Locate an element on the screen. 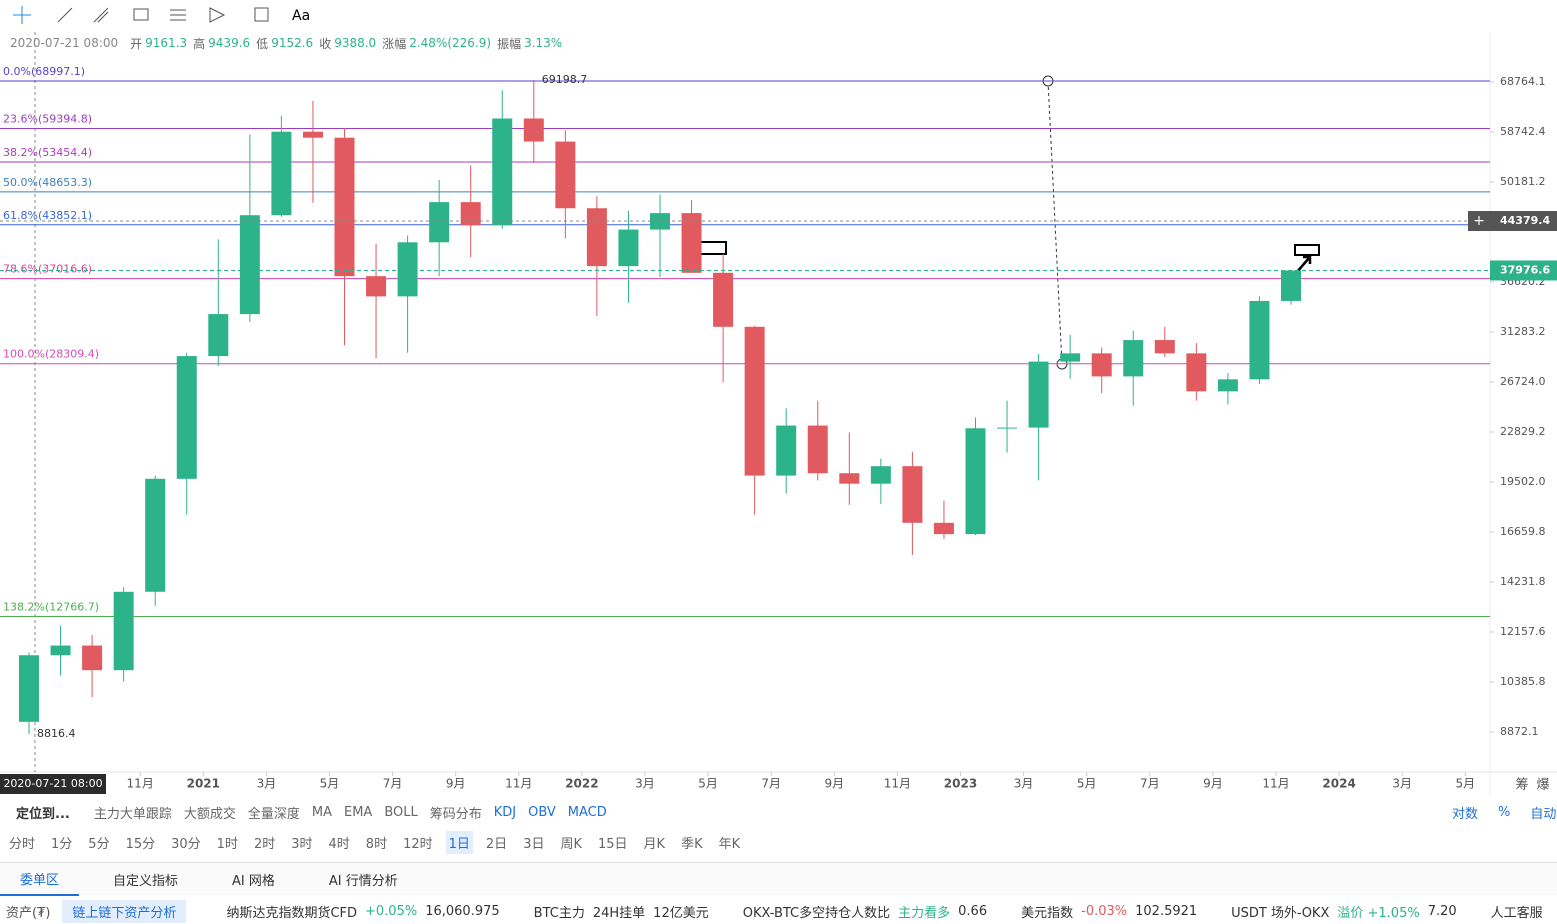  indicator: BOLL is located at coordinates (401, 812).